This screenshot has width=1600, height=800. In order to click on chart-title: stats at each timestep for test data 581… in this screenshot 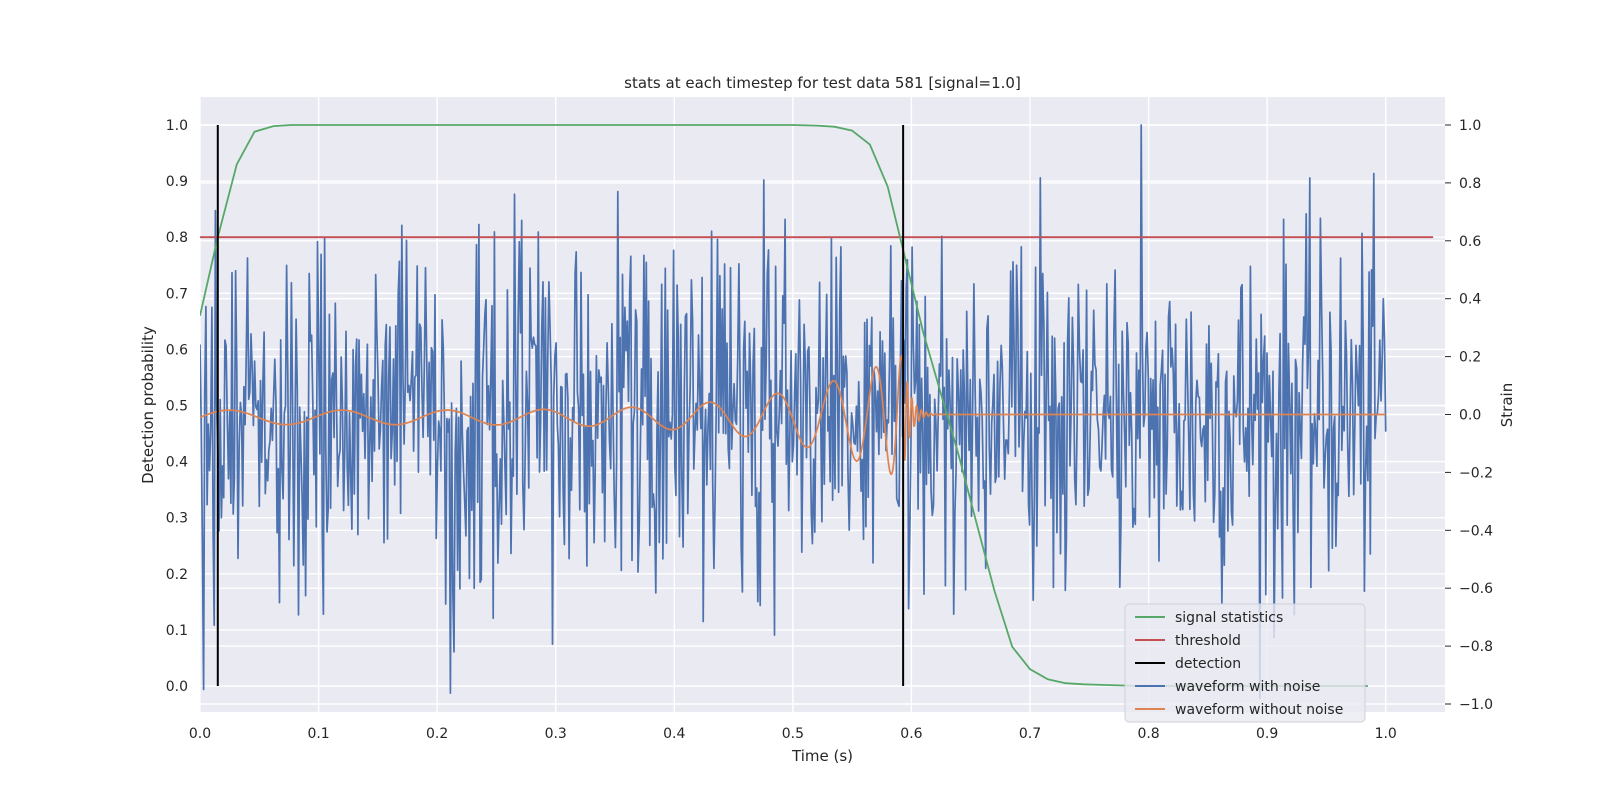, I will do `click(822, 83)`.